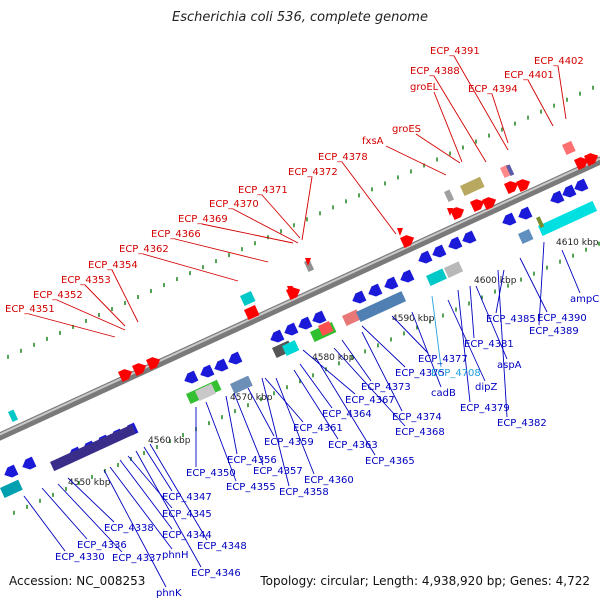 The image size is (600, 600). What do you see at coordinates (113, 265) in the screenshot?
I see `gene-label-top: ECP_4354` at bounding box center [113, 265].